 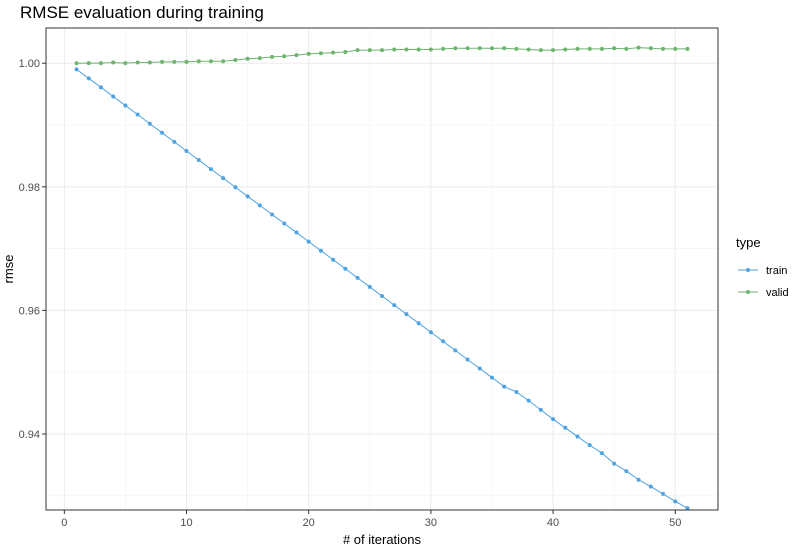 I want to click on y-tick-label-2: 0.98, so click(x=29, y=188).